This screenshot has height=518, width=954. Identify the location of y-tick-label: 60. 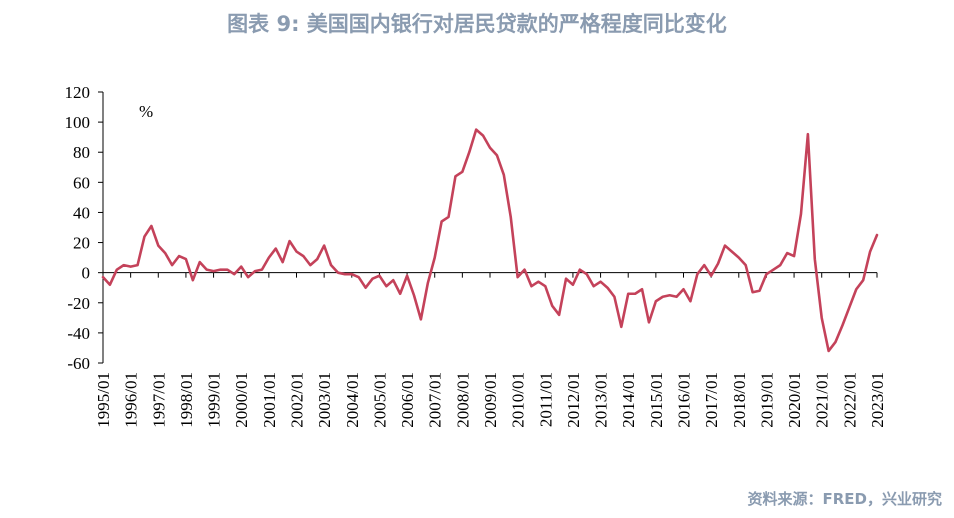
(81, 182).